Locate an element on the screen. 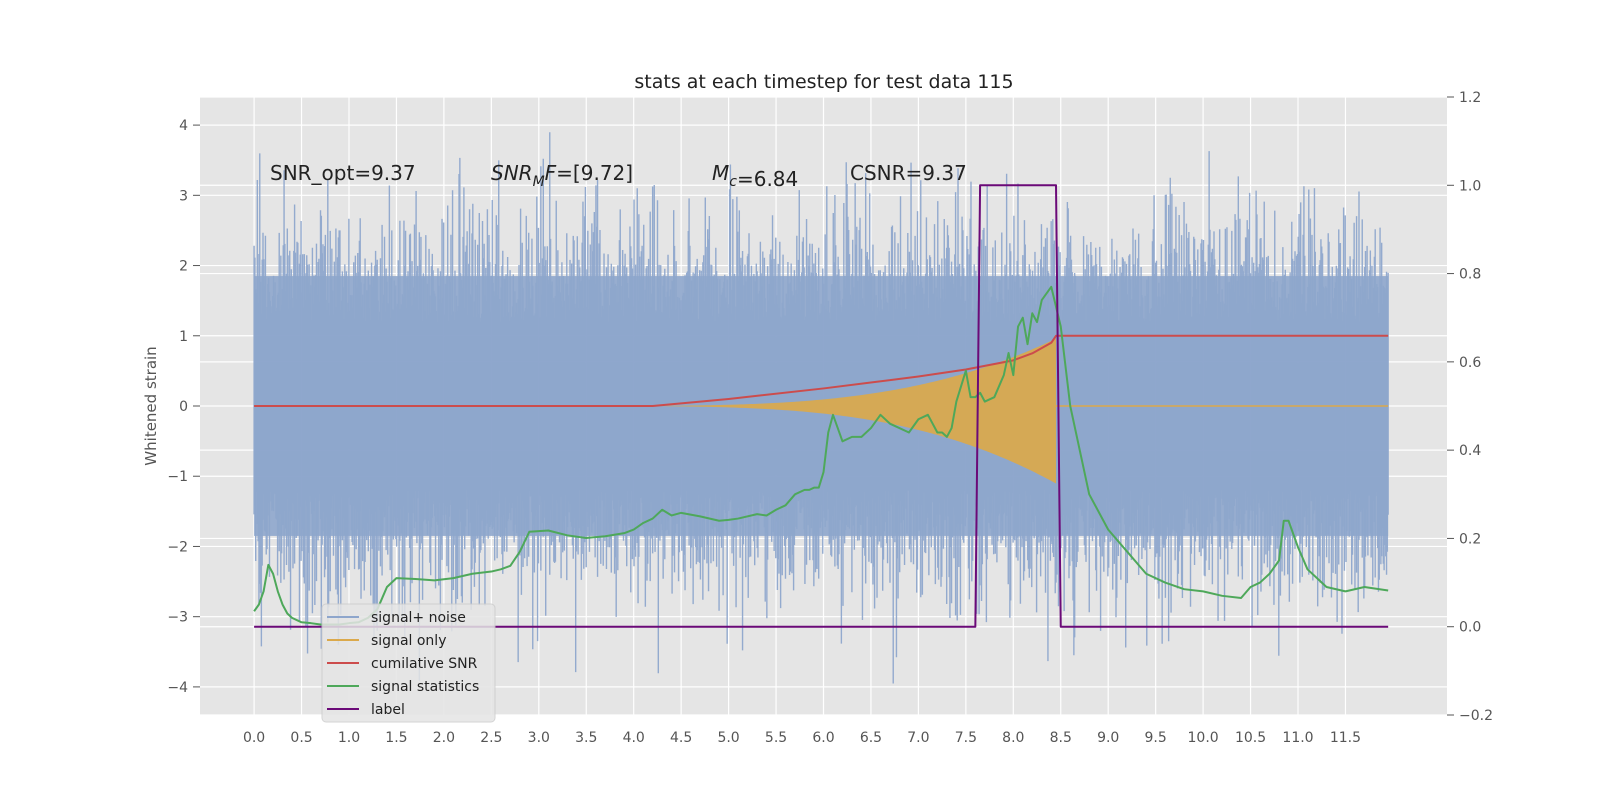 This screenshot has height=800, width=1600. y-tick-label-right: 0.8 is located at coordinates (1470, 275).